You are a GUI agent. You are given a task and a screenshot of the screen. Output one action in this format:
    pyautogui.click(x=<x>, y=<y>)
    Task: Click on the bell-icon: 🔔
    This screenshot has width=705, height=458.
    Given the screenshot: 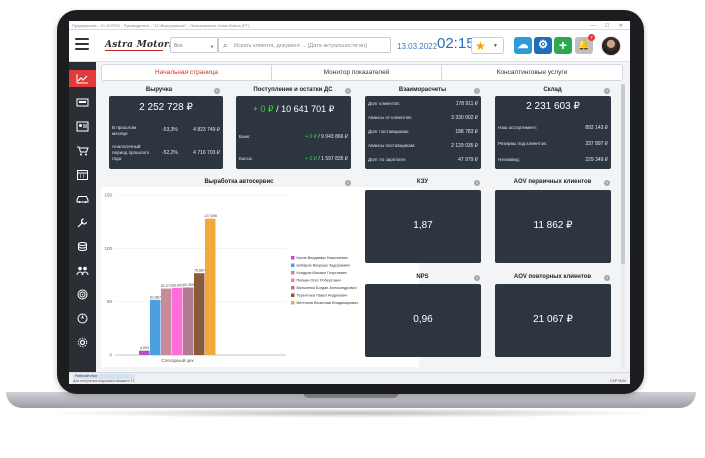 What is the action you would take?
    pyautogui.click(x=584, y=45)
    